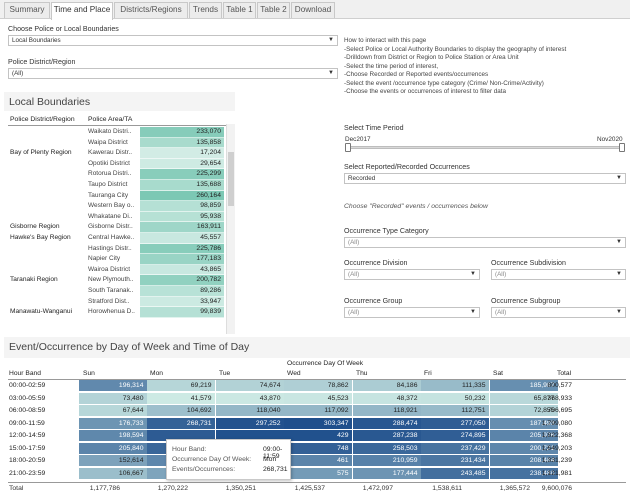 Image resolution: width=630 pixels, height=497 pixels. I want to click on heatmap-cell: 152,614, so click(113, 461).